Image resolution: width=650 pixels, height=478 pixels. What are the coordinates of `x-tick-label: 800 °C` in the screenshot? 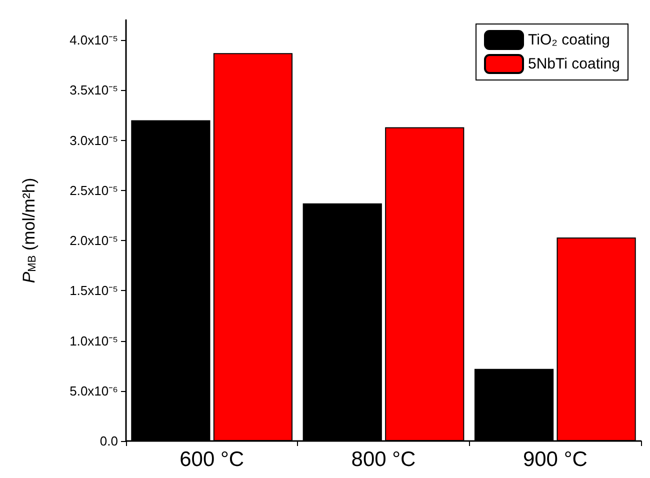 It's located at (383, 459).